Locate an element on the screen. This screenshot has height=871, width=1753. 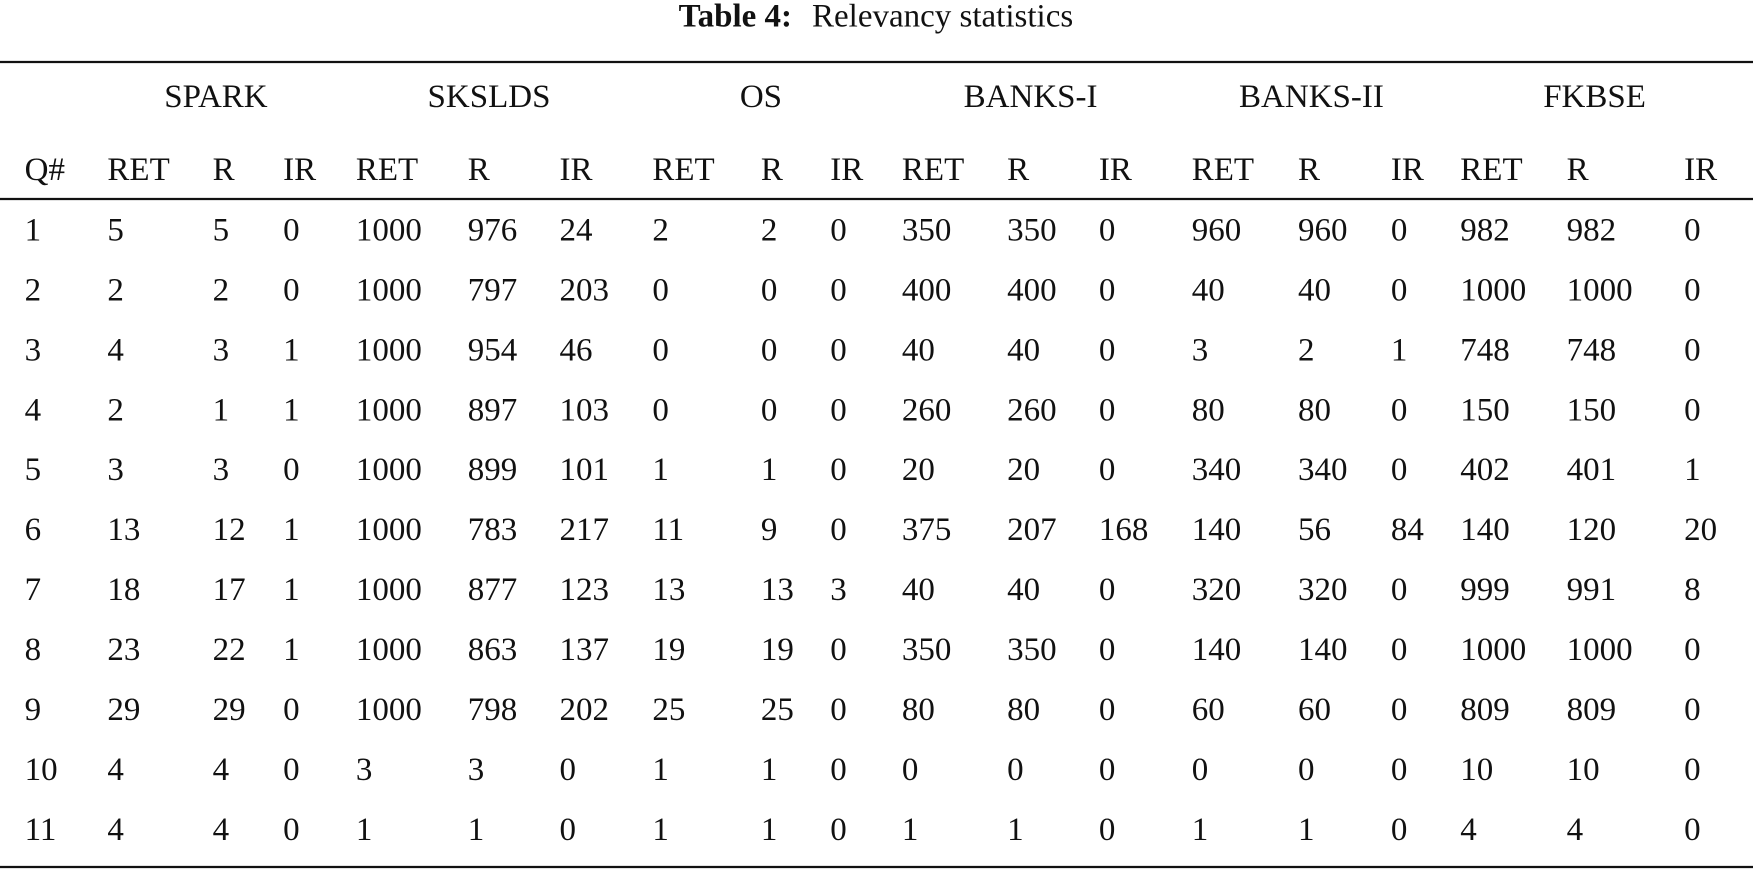
cell: 103 is located at coordinates (585, 410).